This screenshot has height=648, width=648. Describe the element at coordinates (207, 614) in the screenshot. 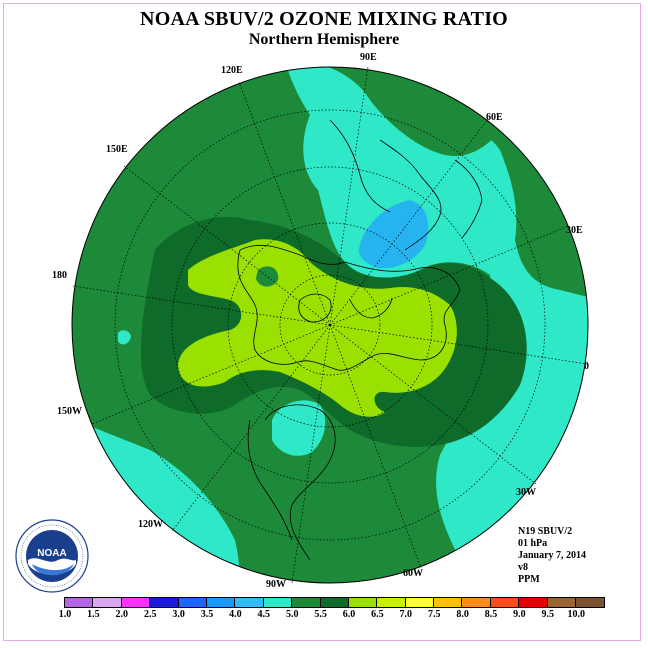

I see `colorbar-tick-label: 3.5` at that location.